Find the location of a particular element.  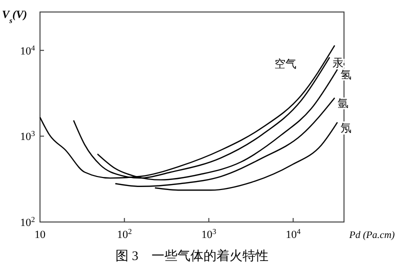

series-label: 汞 is located at coordinates (338, 63).